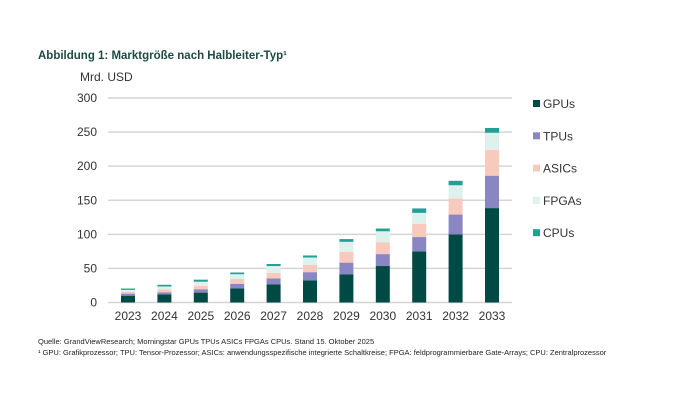 The width and height of the screenshot is (679, 403). I want to click on bar-asics-2032, so click(455, 206).